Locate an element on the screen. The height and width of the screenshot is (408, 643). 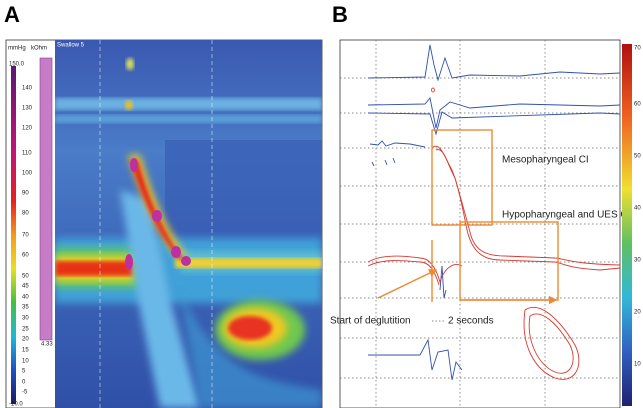
scale-label: 130 is located at coordinates (27, 109).